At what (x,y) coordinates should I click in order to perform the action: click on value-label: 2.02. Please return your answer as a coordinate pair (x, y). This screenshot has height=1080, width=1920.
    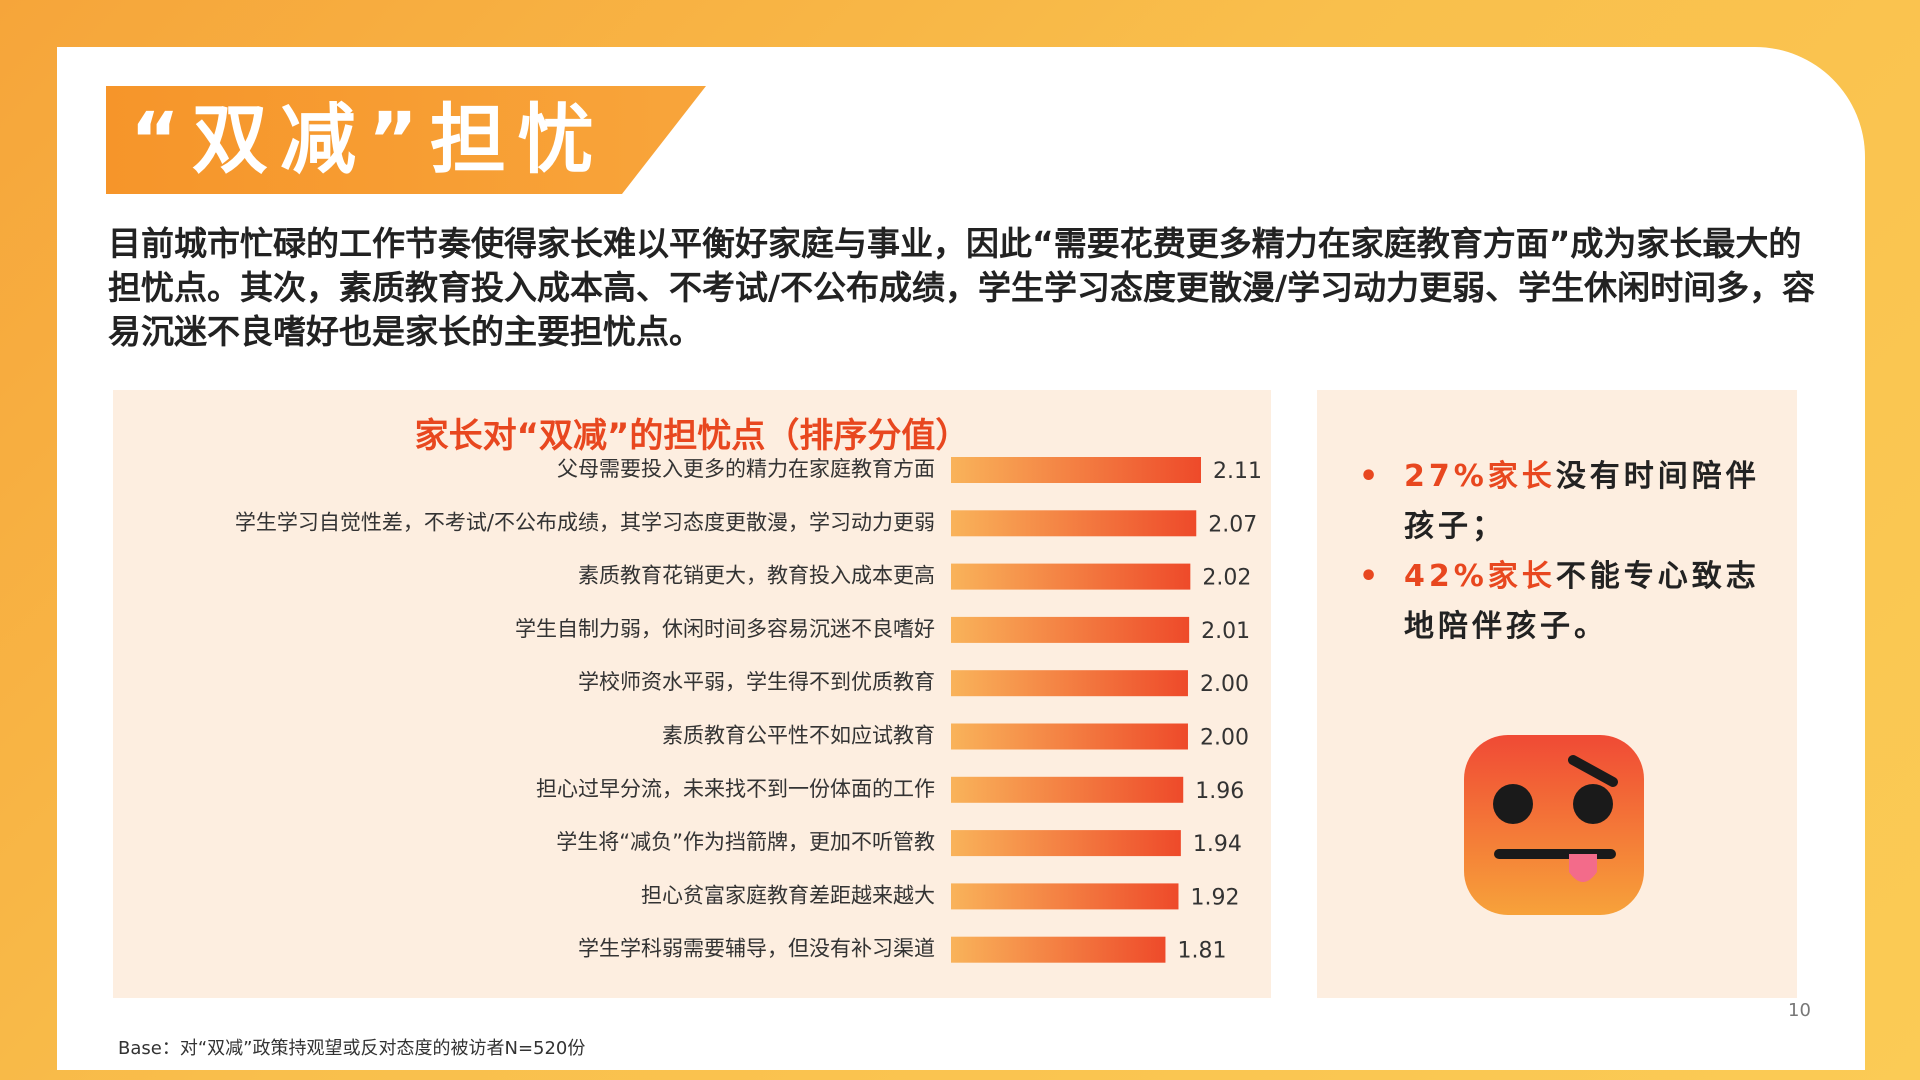
    Looking at the image, I should click on (1226, 578).